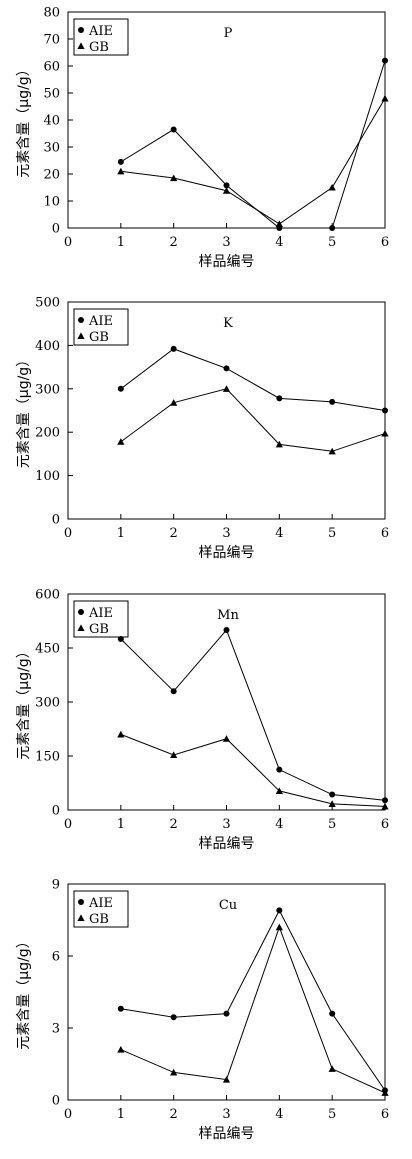 The image size is (412, 1159). Describe the element at coordinates (47, 476) in the screenshot. I see `y-tick-label: 100` at that location.